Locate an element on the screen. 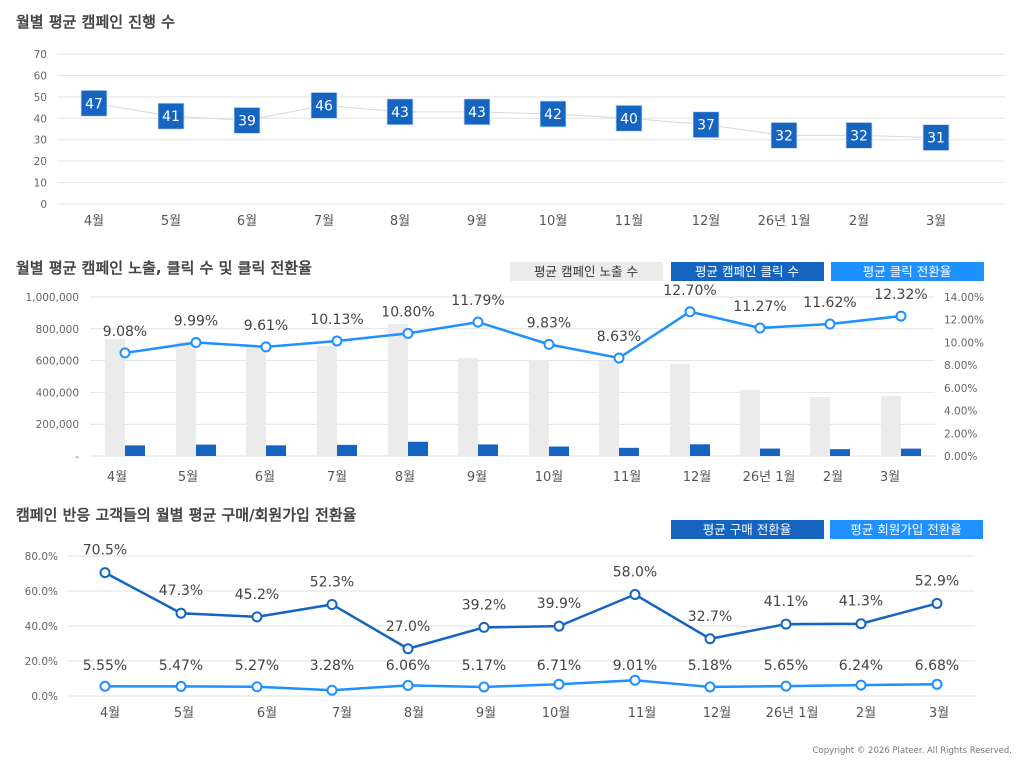 The width and height of the screenshot is (1024, 761). data-label: 52.3% is located at coordinates (332, 582).